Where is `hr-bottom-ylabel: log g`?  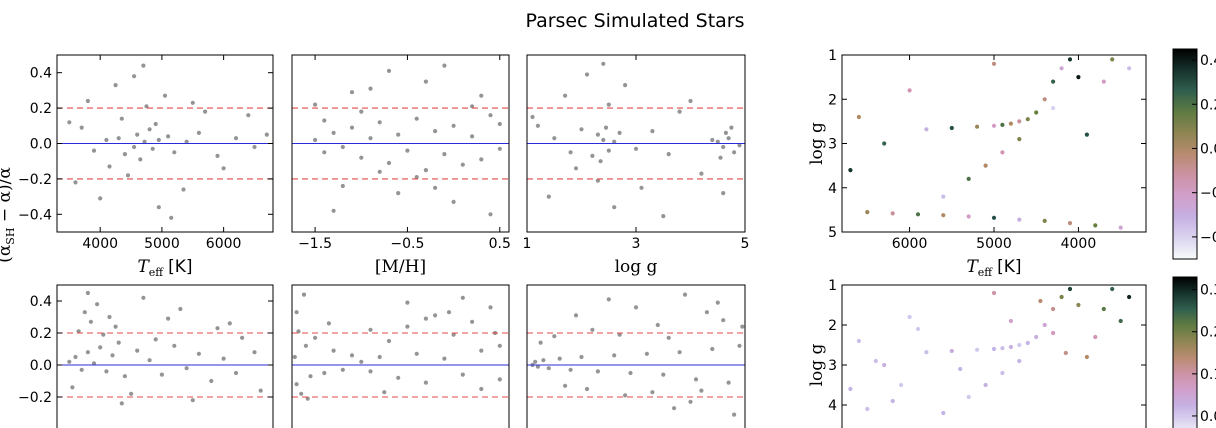 hr-bottom-ylabel: log g is located at coordinates (817, 364).